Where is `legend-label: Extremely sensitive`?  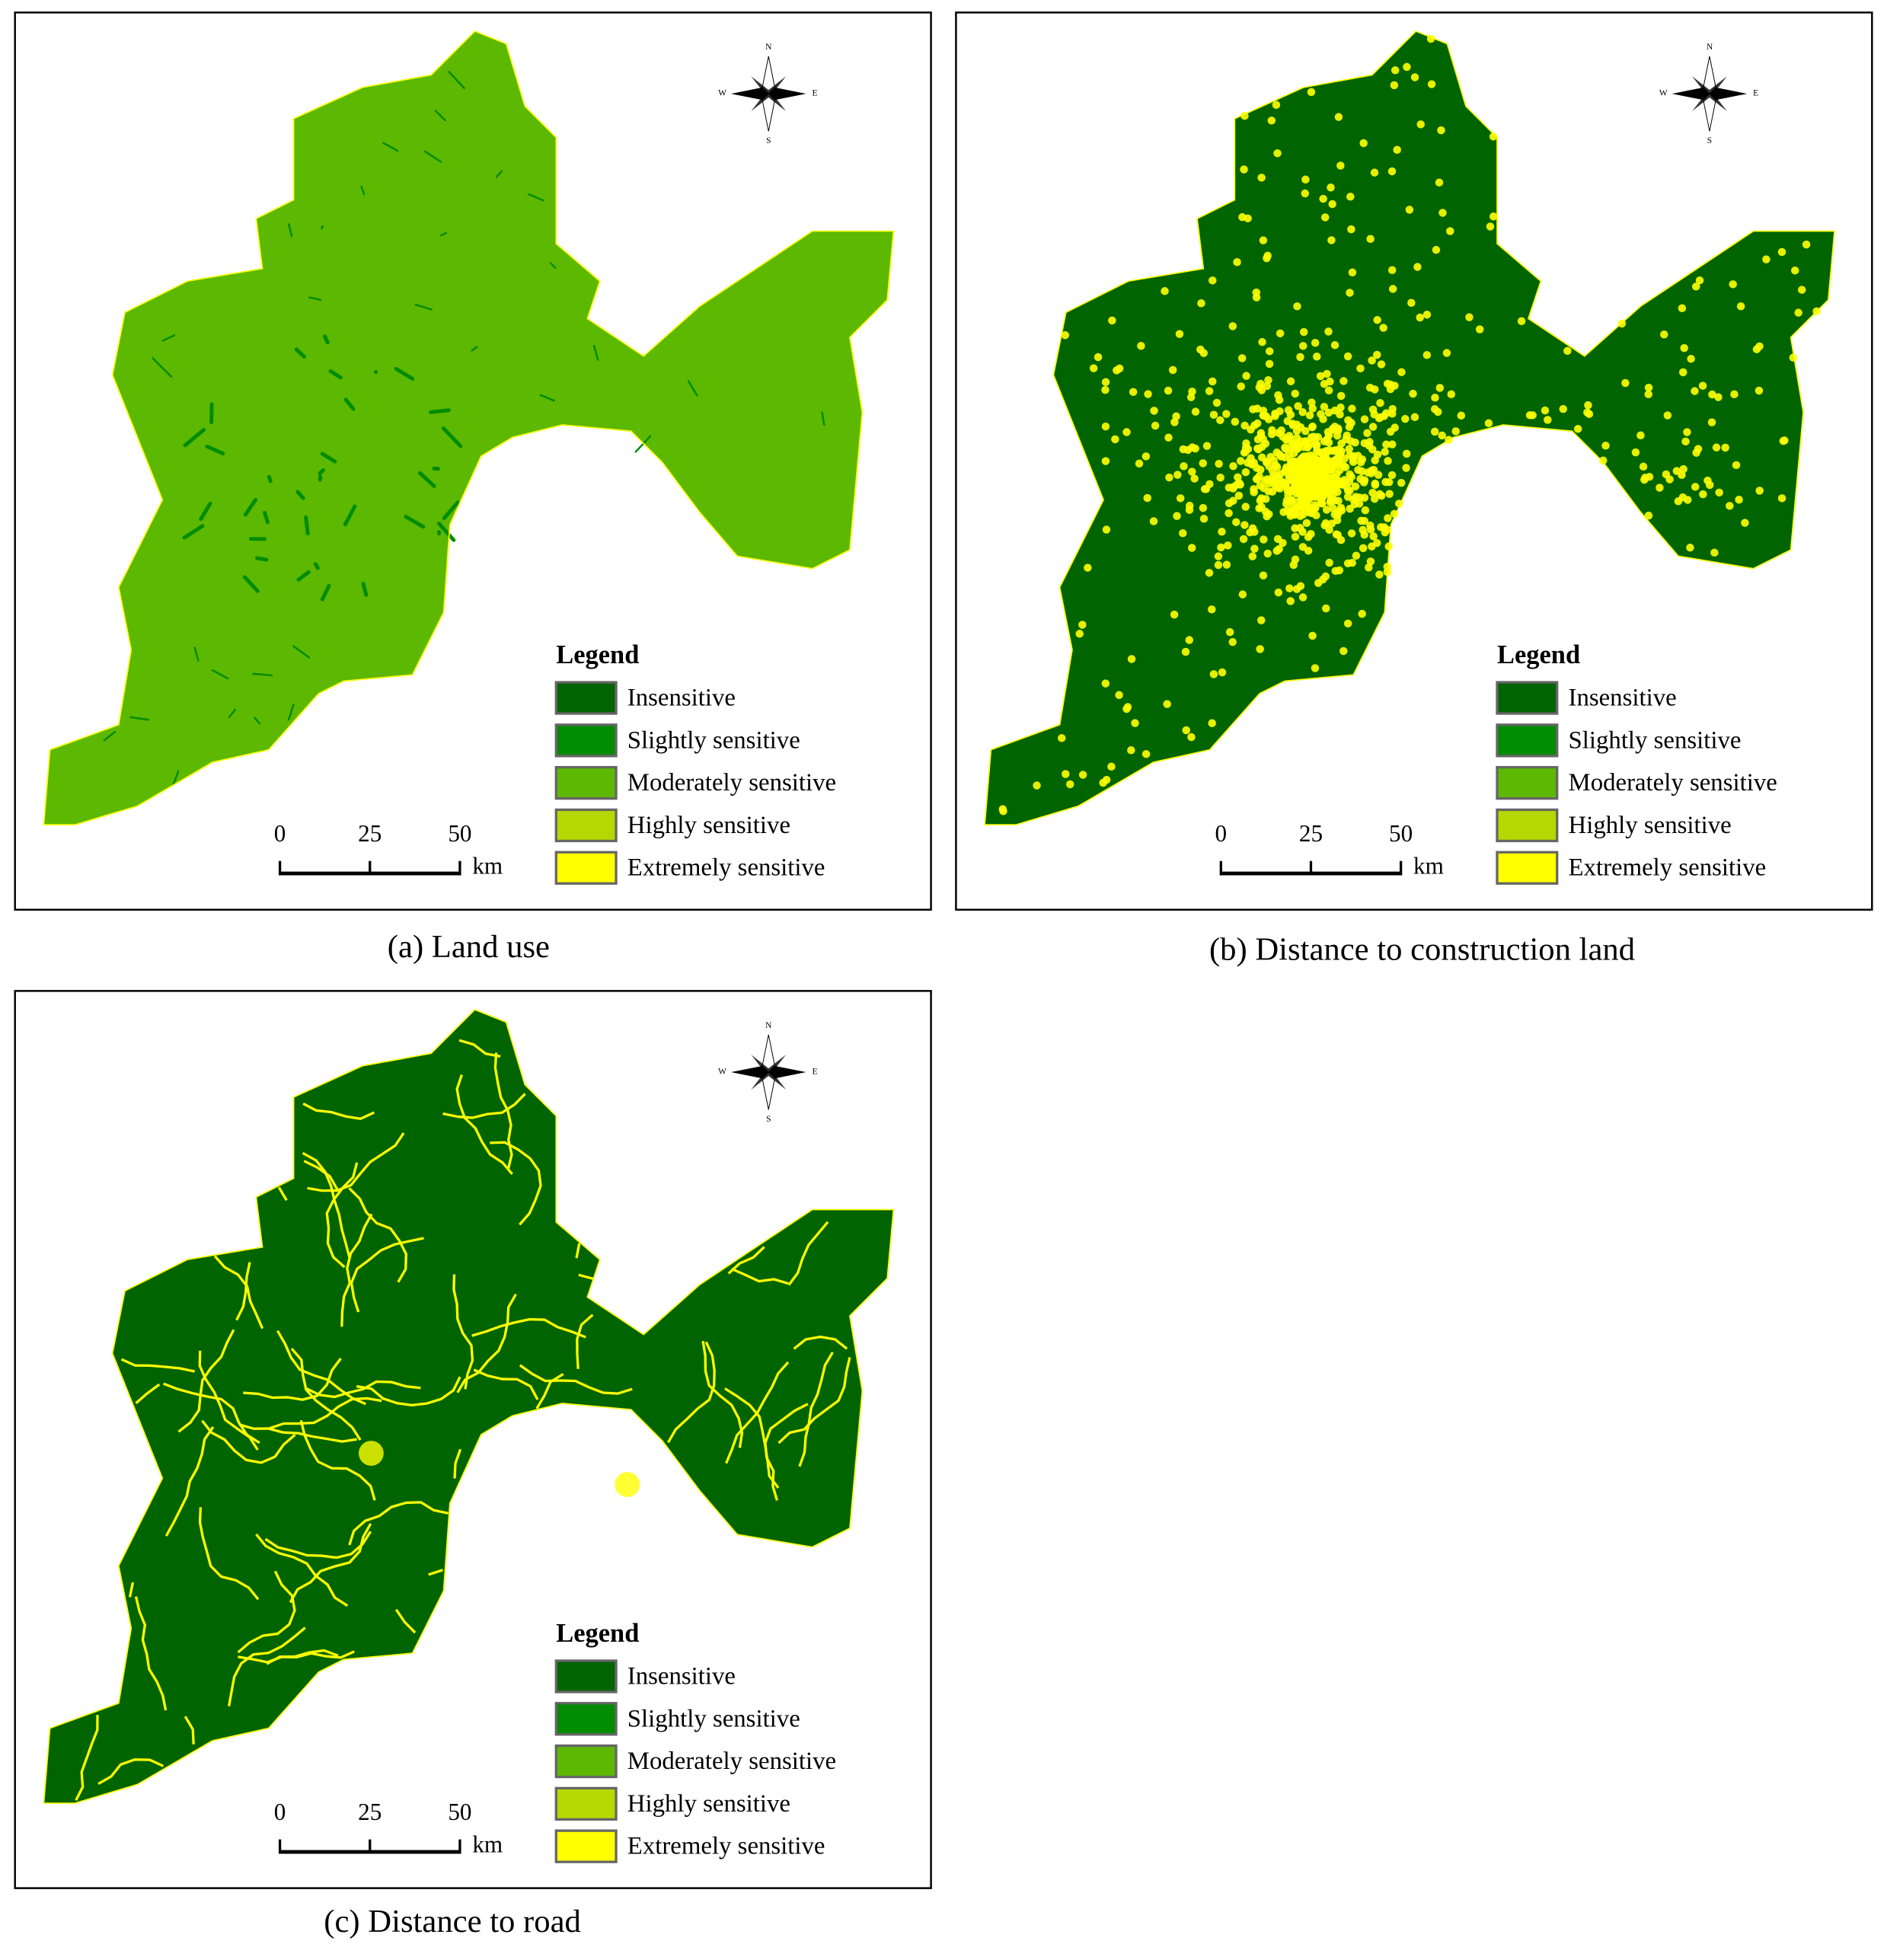 legend-label: Extremely sensitive is located at coordinates (1668, 868).